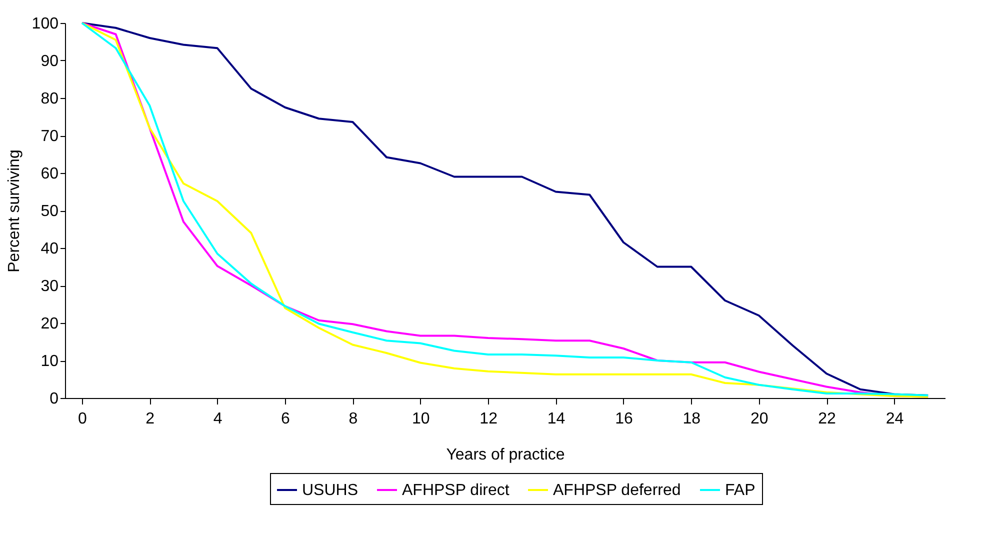 The width and height of the screenshot is (981, 535). What do you see at coordinates (285, 419) in the screenshot?
I see `x-tick-label: 6` at bounding box center [285, 419].